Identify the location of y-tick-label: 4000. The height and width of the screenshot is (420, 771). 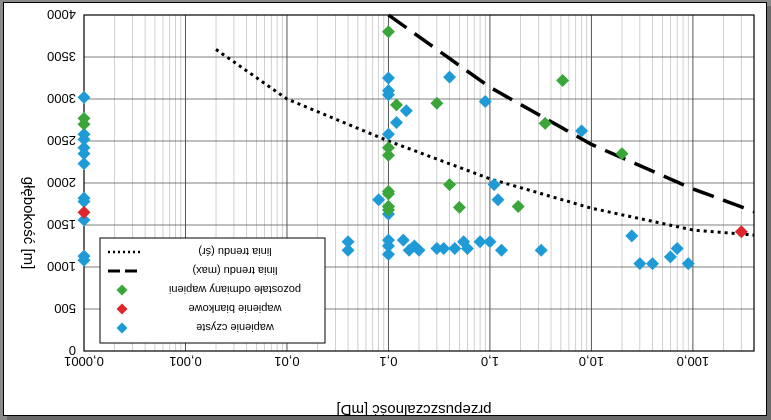
(61, 14).